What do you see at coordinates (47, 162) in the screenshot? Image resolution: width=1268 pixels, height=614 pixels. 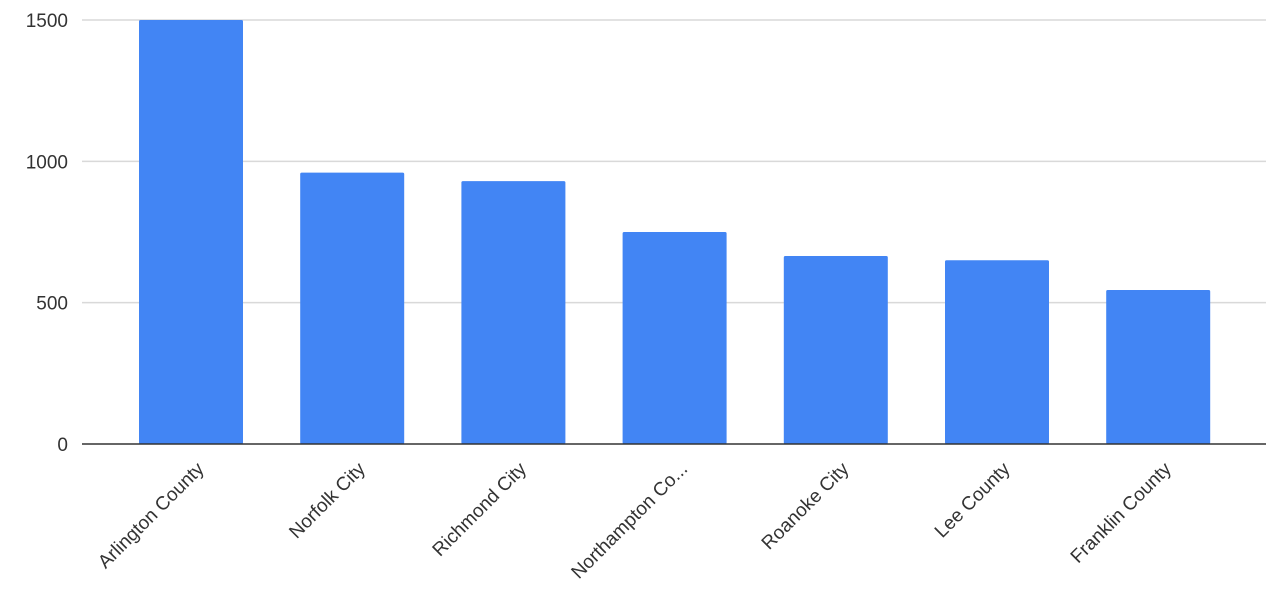 I see `y-tick-label: 1000` at bounding box center [47, 162].